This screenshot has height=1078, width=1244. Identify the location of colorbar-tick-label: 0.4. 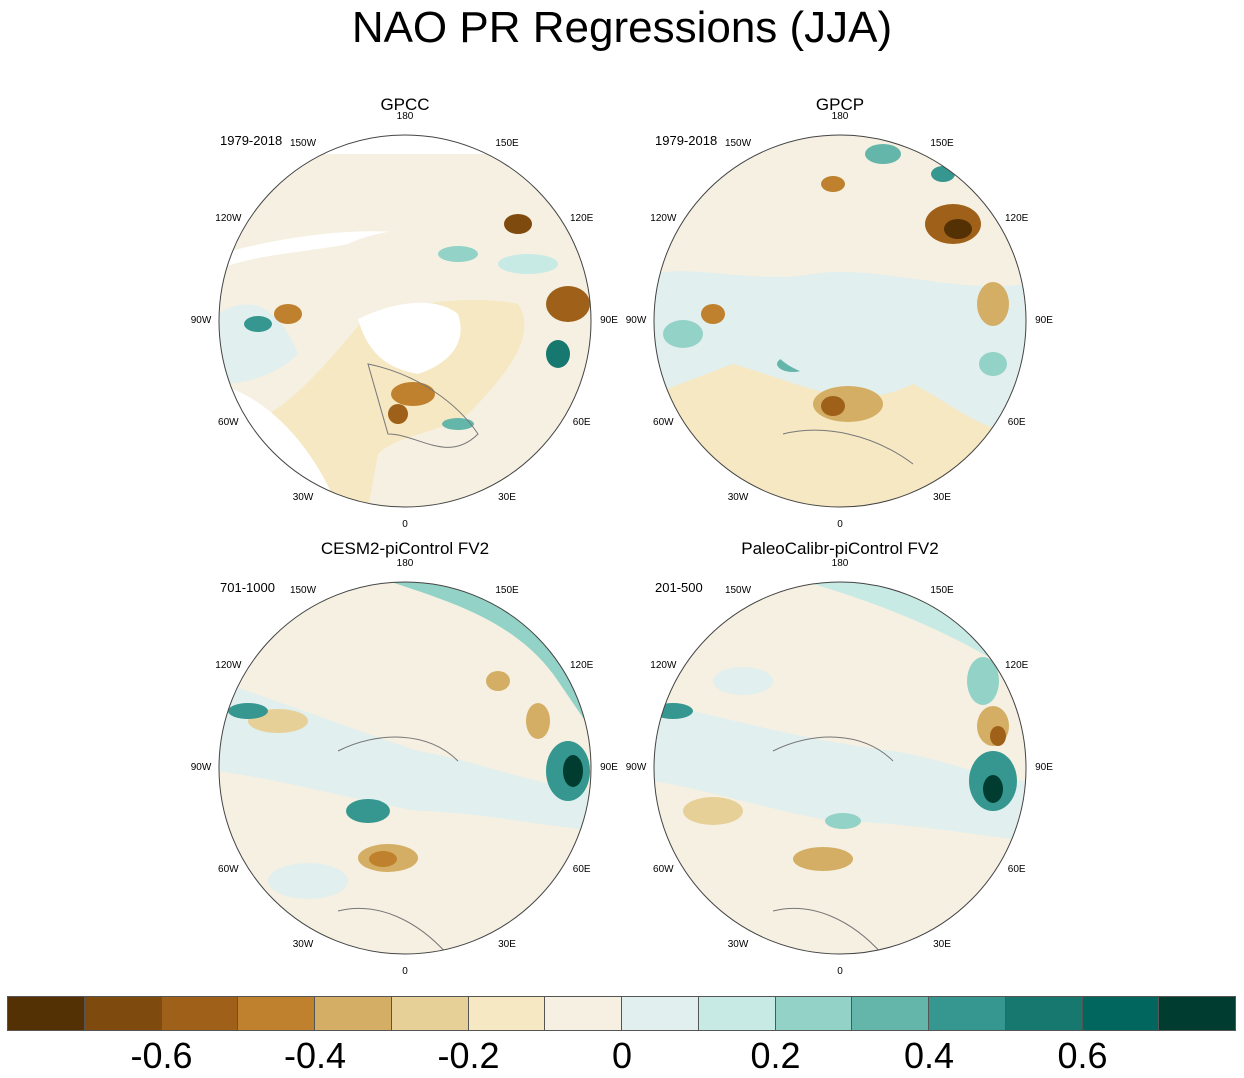
(929, 1055).